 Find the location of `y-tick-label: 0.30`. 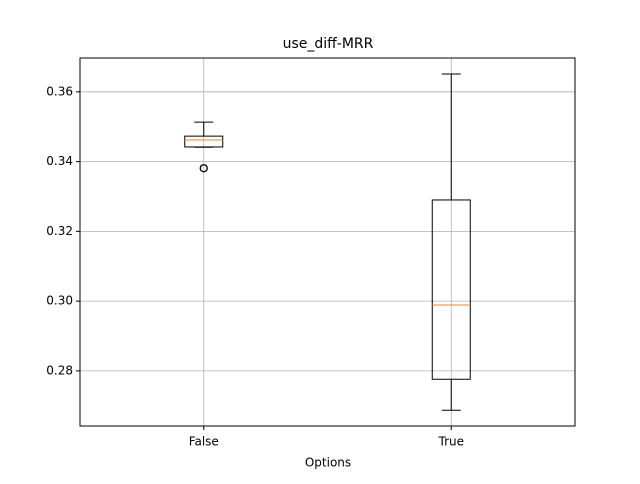

y-tick-label: 0.30 is located at coordinates (59, 301).